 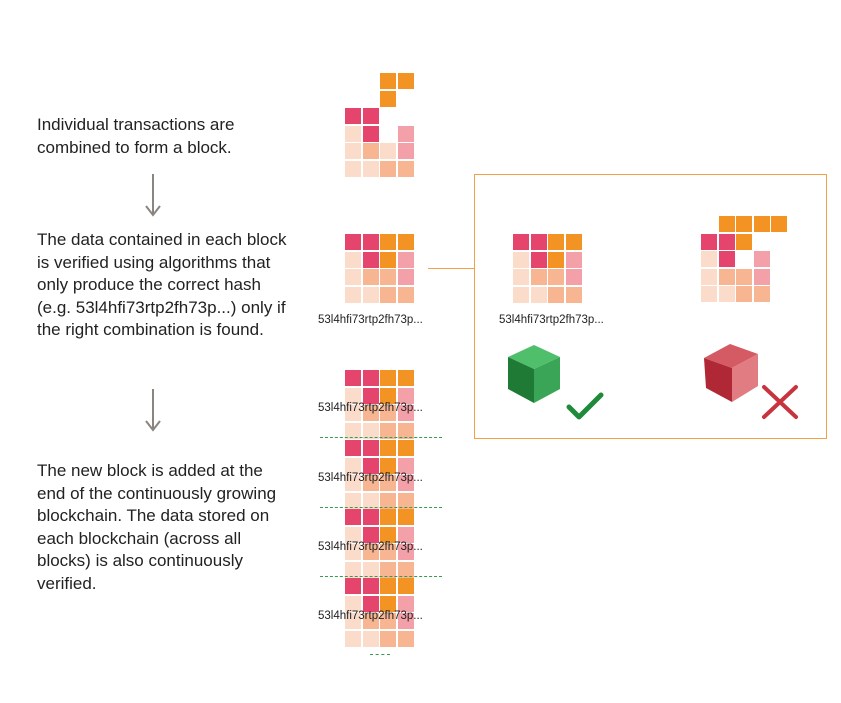 What do you see at coordinates (153, 410) in the screenshot?
I see `arrow-down-icon` at bounding box center [153, 410].